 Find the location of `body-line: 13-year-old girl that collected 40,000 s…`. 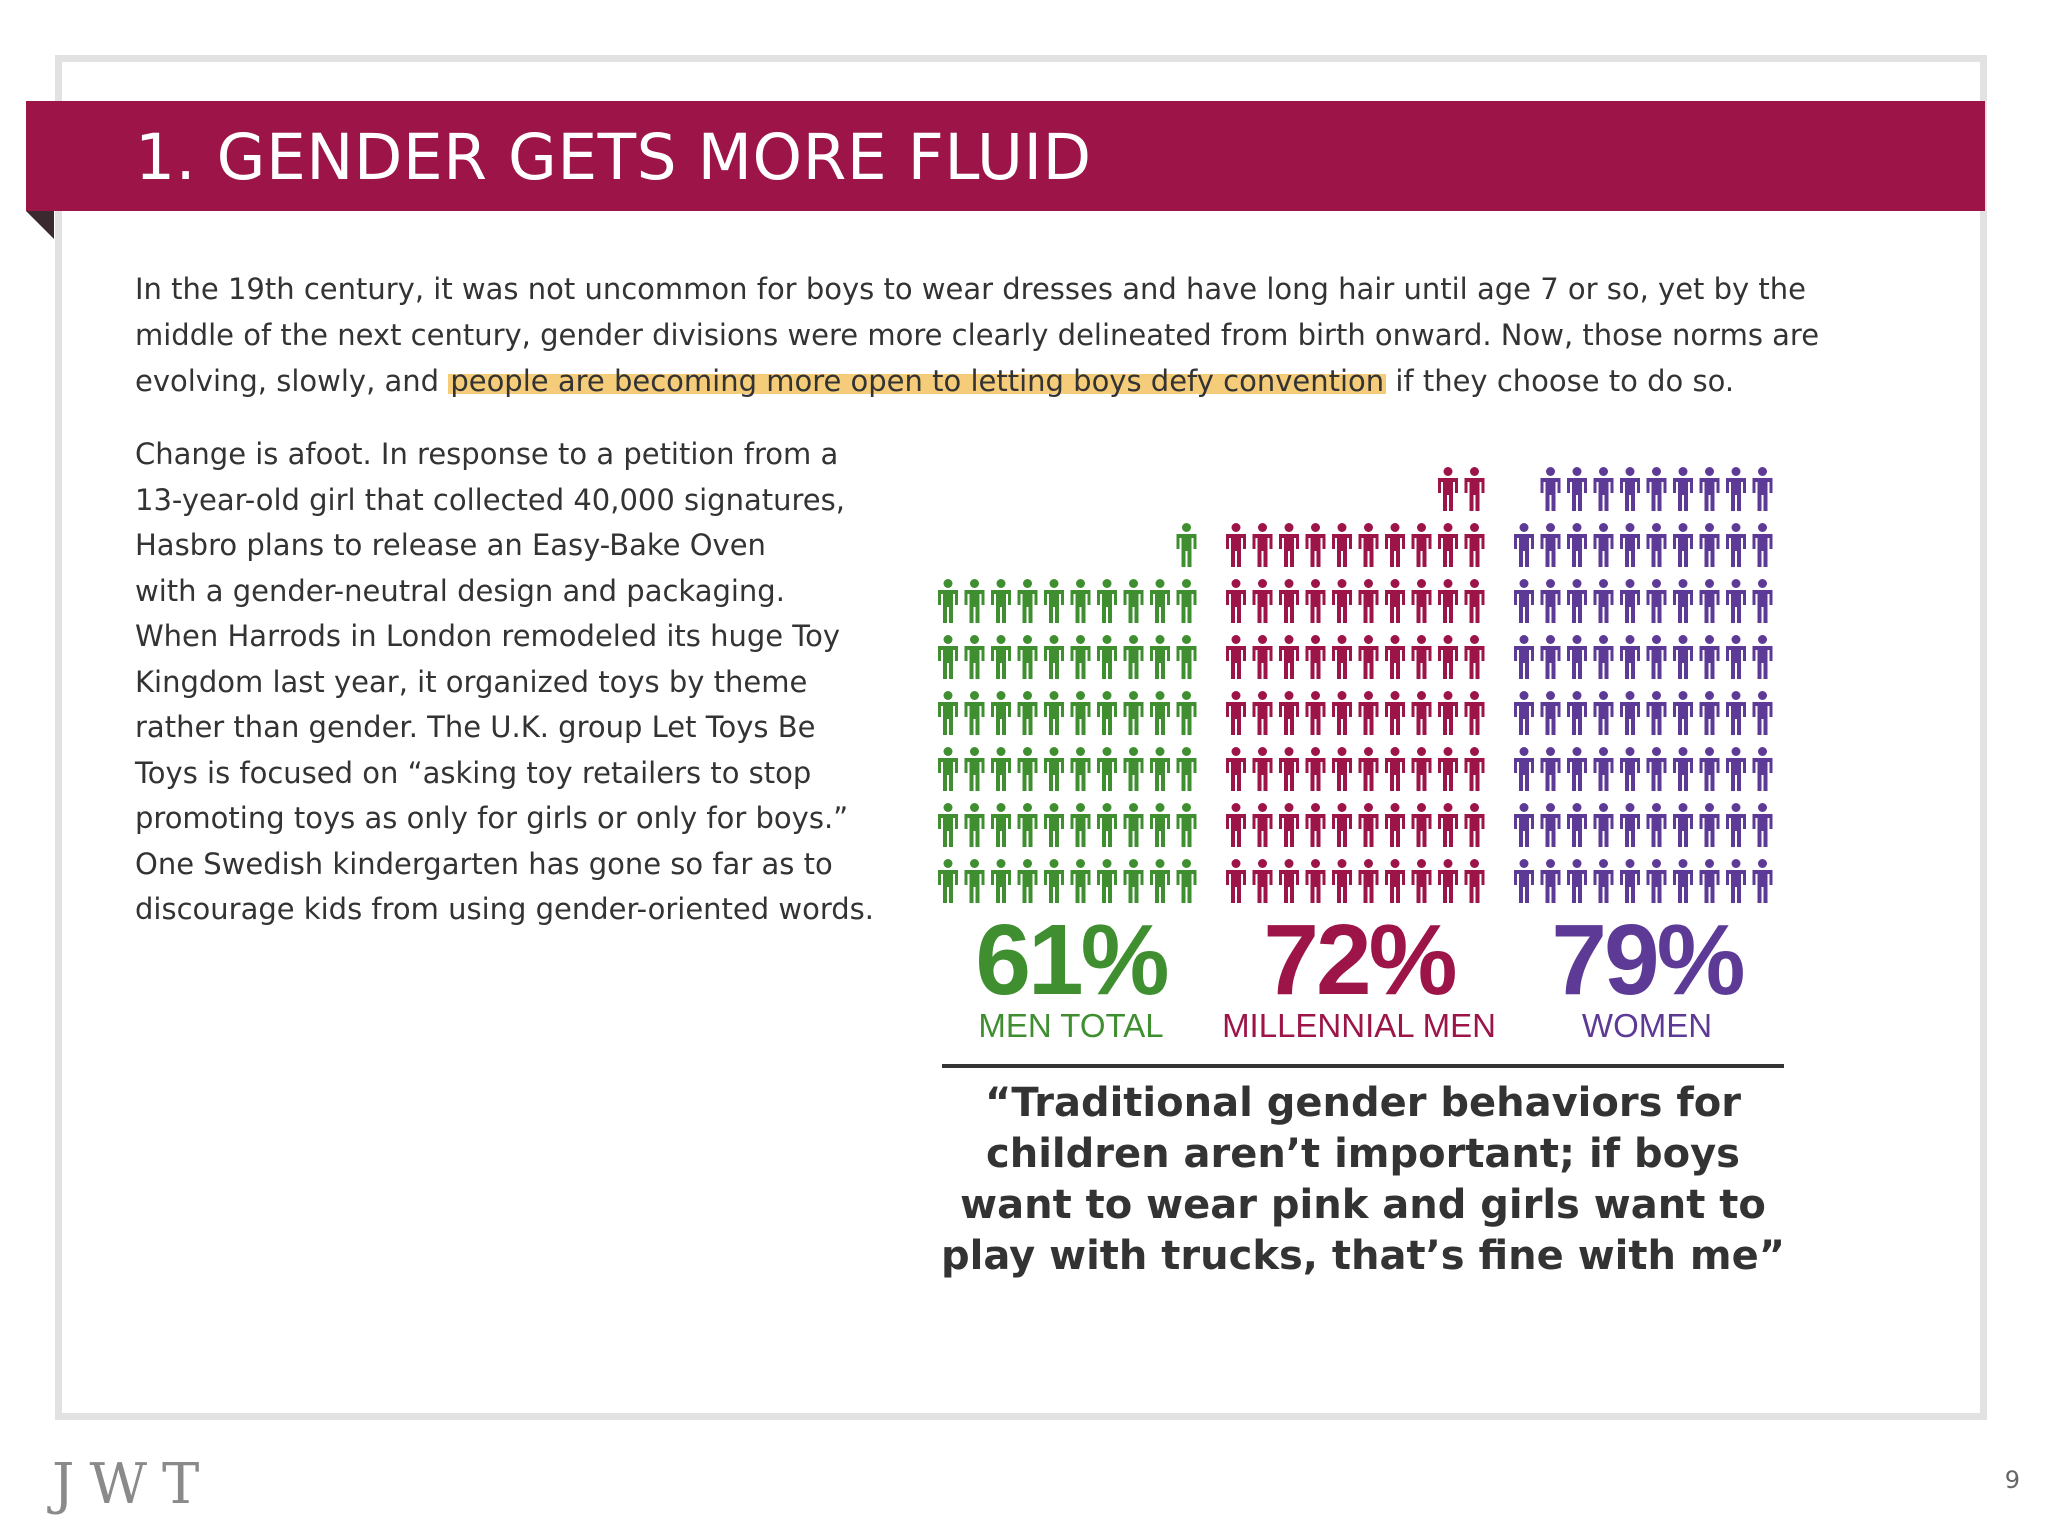

body-line: 13-year-old girl that collected 40,000 s… is located at coordinates (490, 499).